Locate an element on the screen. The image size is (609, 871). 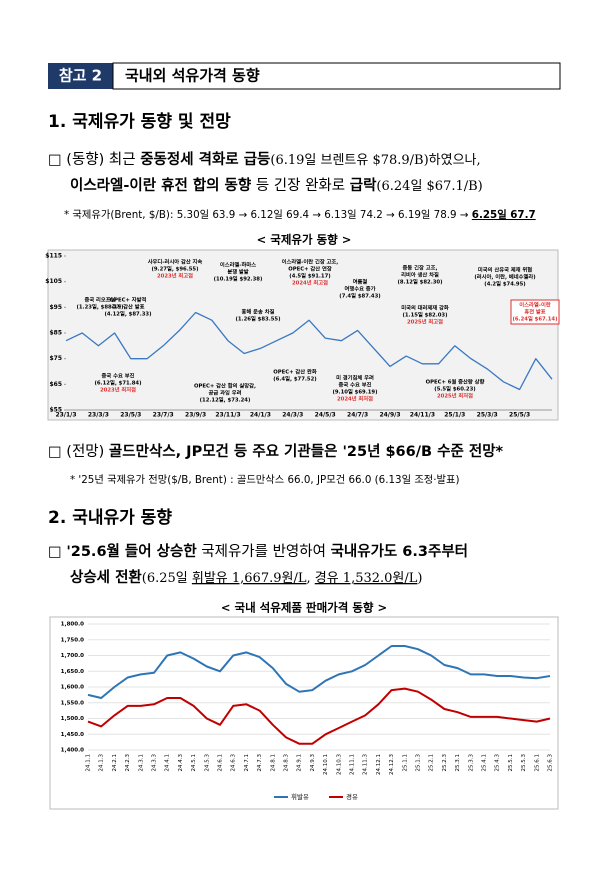
annotation: 미국의 산유국 제재 위협 is located at coordinates (505, 270).